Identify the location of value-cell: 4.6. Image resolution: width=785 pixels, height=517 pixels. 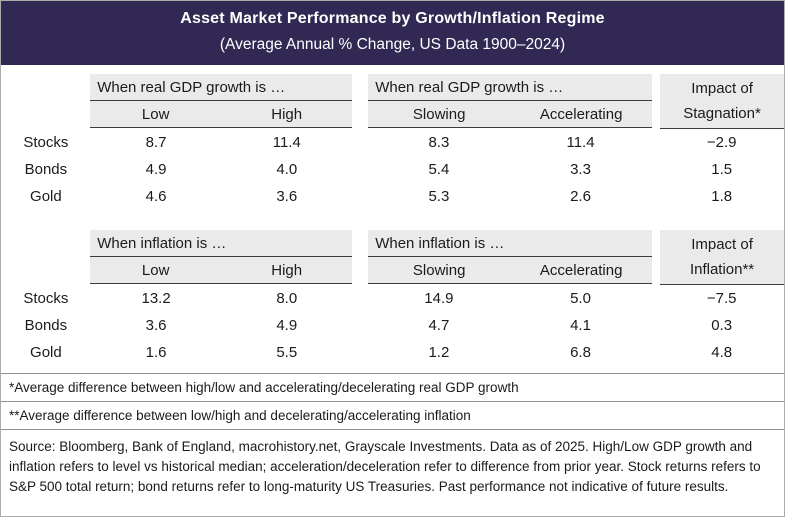
(156, 196).